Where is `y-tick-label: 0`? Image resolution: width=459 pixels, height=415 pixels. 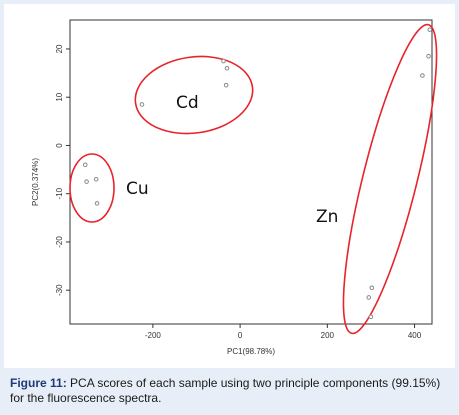
y-tick-label: 0 is located at coordinates (59, 145).